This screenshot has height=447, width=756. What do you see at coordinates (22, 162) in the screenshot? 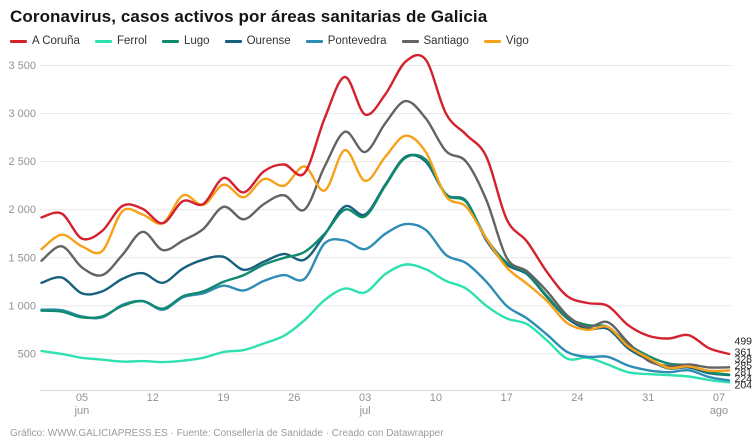
I see `y-axis-tick-label: 2 500` at bounding box center [22, 162].